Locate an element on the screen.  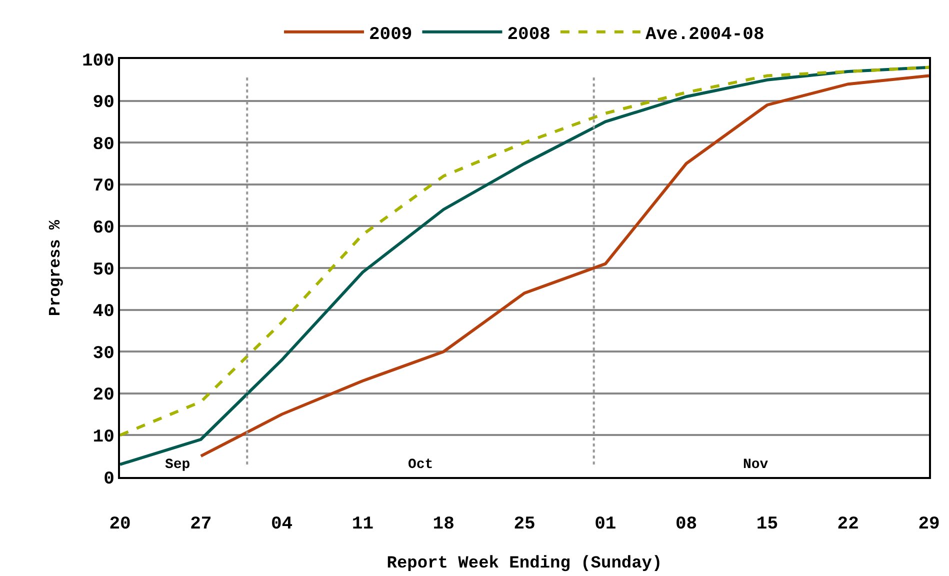
x-tick-label: 20 is located at coordinates (120, 524).